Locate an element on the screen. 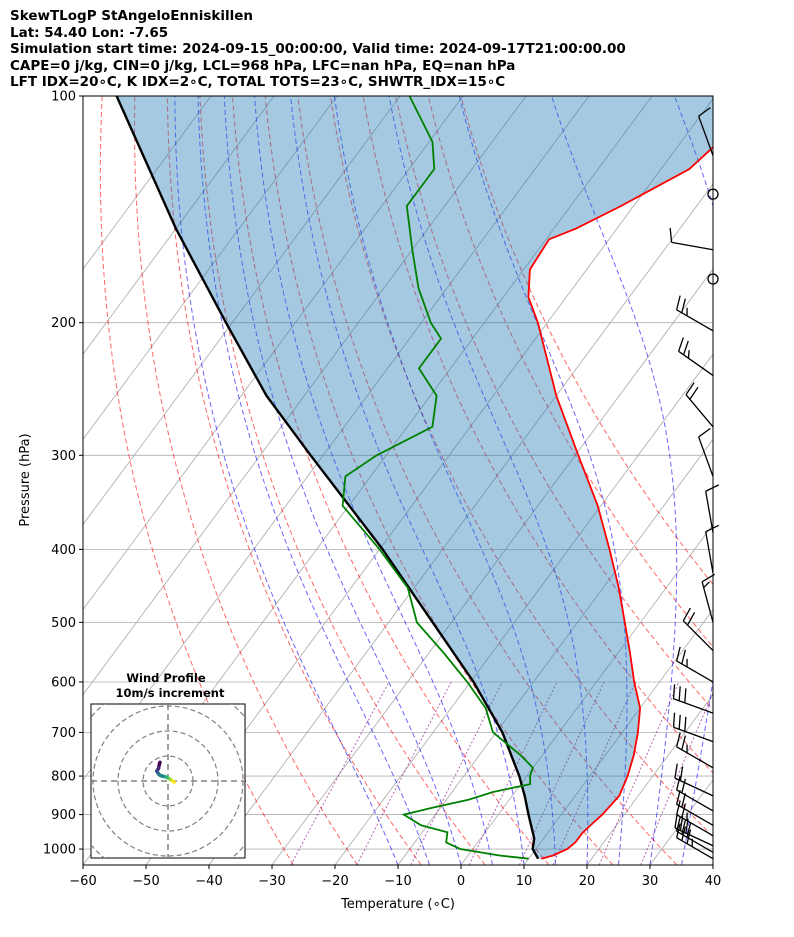 This screenshot has height=937, width=794. x-tick-label: −30 is located at coordinates (271, 881).